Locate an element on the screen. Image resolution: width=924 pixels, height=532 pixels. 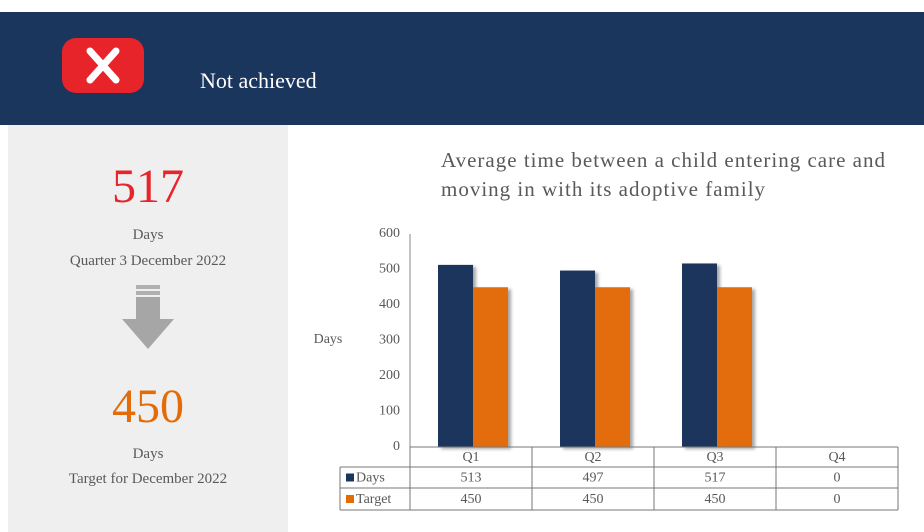
down-arrow is located at coordinates (148, 317).